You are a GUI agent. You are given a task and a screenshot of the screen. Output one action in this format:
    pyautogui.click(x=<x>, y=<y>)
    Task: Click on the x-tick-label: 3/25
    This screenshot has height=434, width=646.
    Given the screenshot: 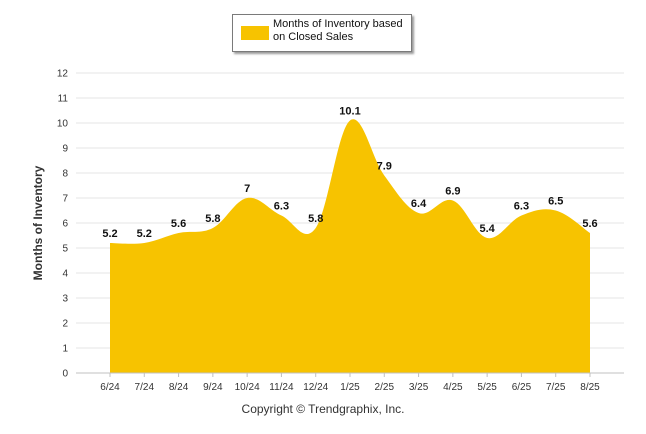 What is the action you would take?
    pyautogui.click(x=419, y=387)
    